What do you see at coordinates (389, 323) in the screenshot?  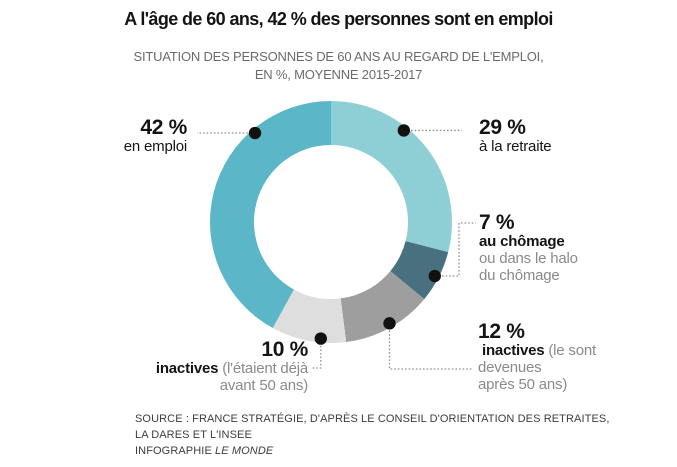 I see `callout-dot-inactives-apres` at bounding box center [389, 323].